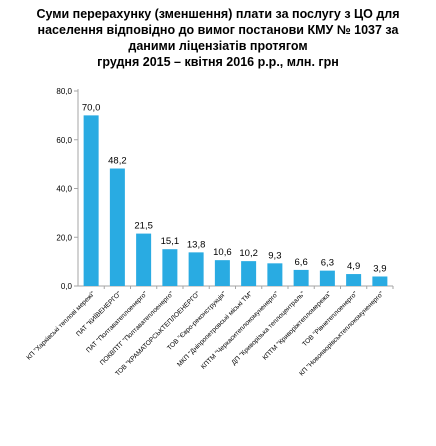  I want to click on data-label: 70,0, so click(91, 107).